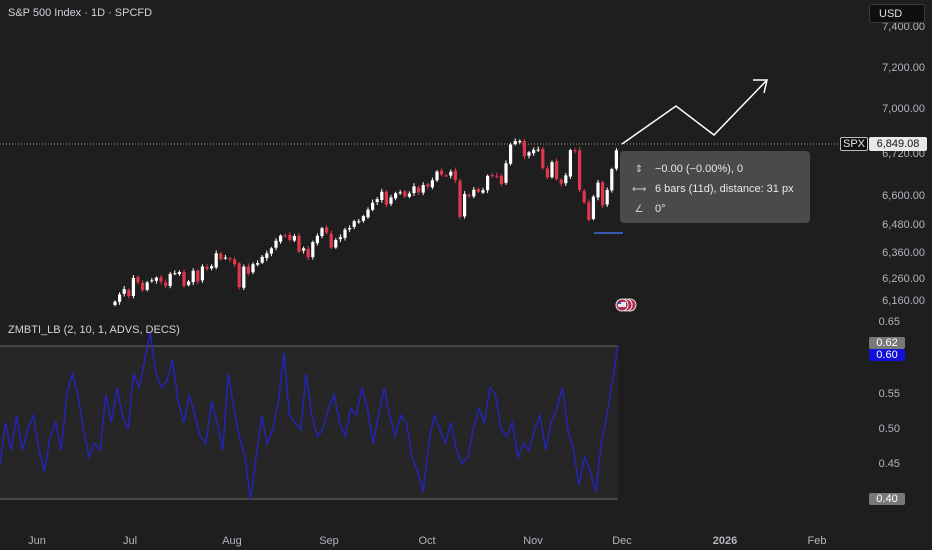  Describe the element at coordinates (622, 541) in the screenshot. I see `time-axis-label: Dec` at that location.